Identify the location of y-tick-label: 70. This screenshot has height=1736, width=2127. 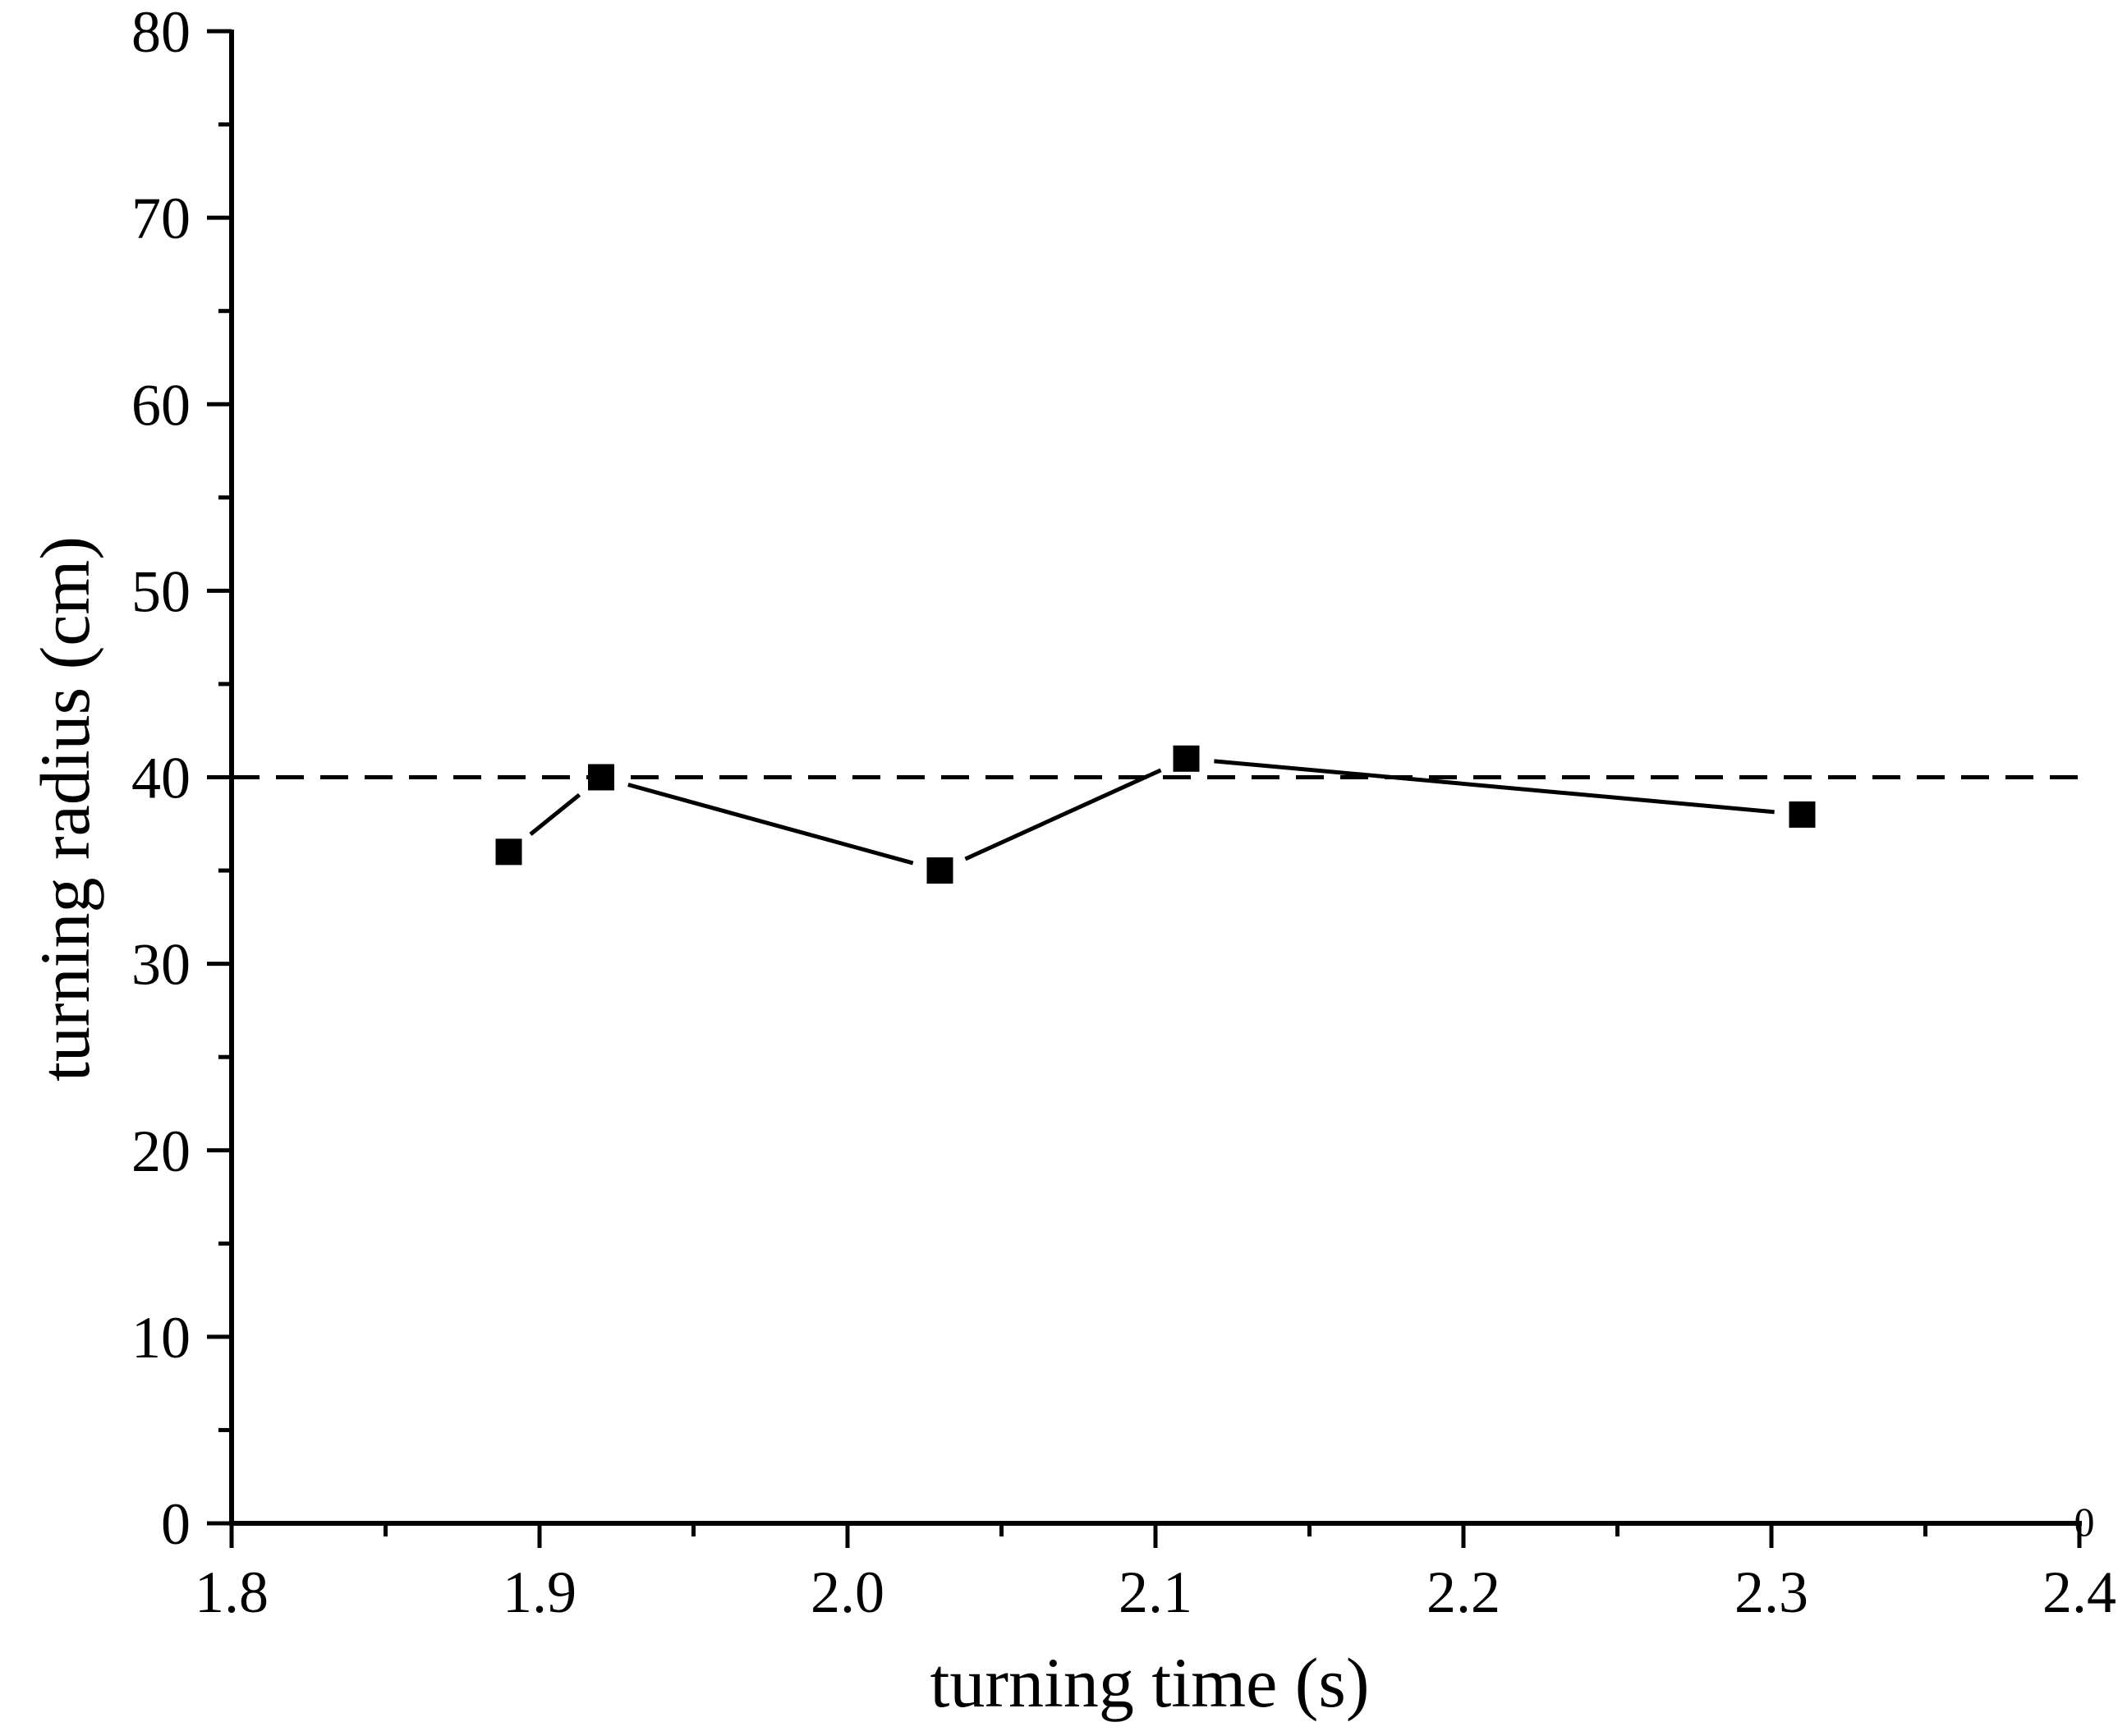
(161, 218).